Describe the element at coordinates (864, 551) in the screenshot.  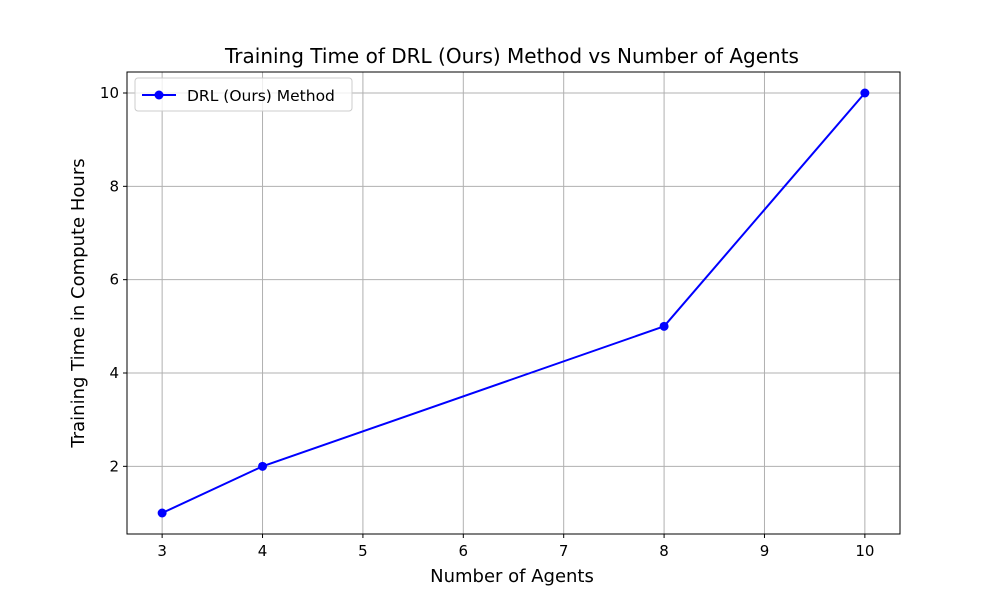
I see `x-tick-label: 10` at that location.